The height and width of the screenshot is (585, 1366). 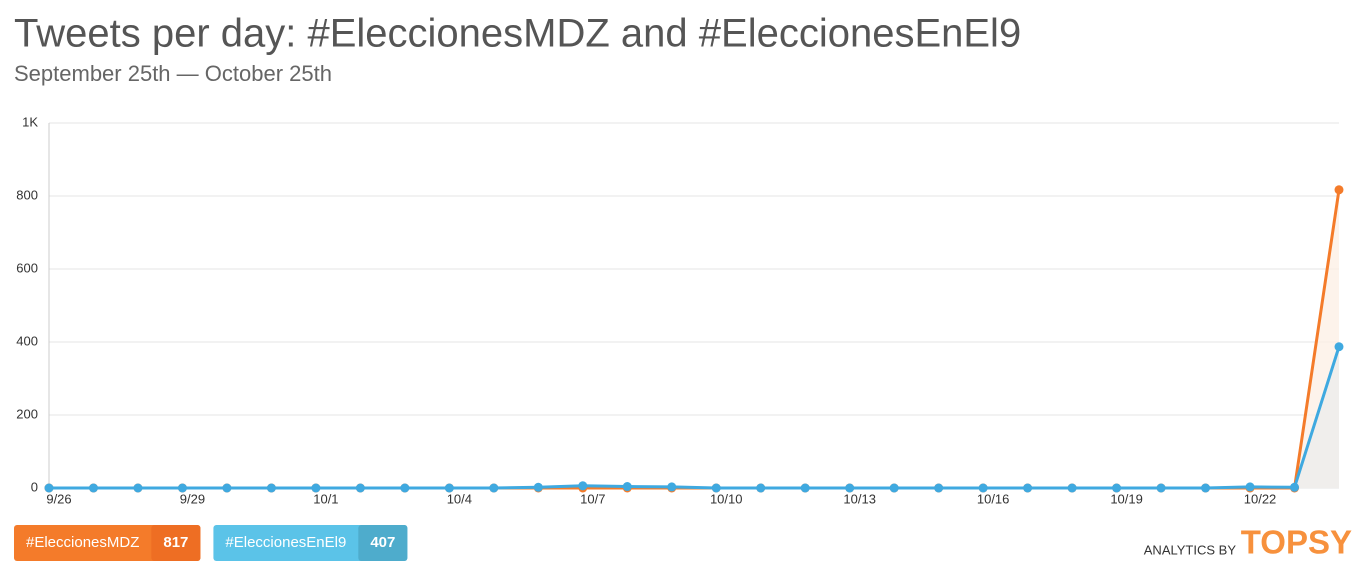 I want to click on y-tick-label: 400, so click(x=27, y=340).